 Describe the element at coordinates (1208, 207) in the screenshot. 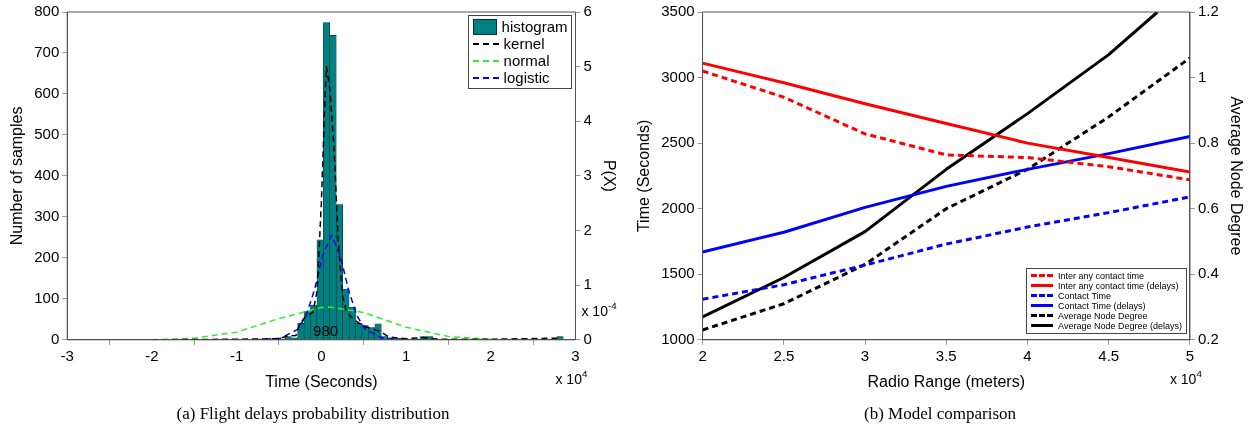

I see `y2-tick-label: 0.6` at that location.